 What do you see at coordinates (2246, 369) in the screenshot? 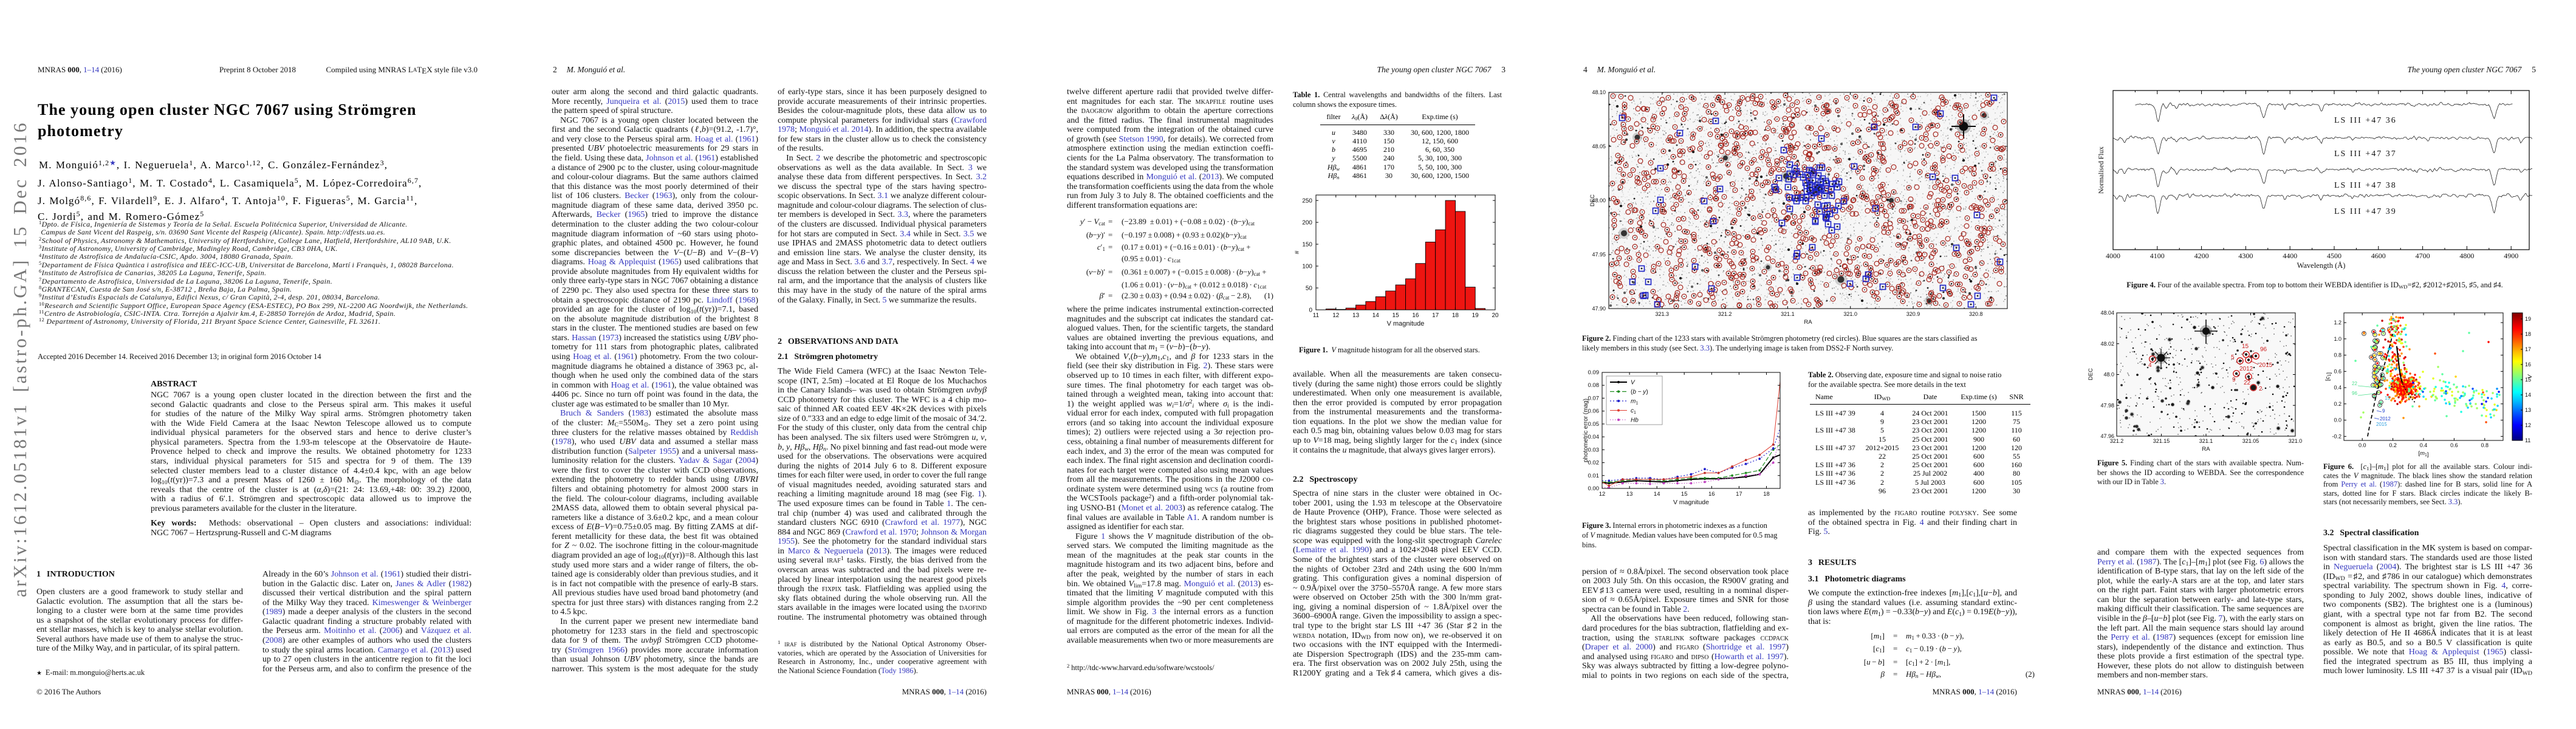
I see `svg-text: 2012` at bounding box center [2246, 369].